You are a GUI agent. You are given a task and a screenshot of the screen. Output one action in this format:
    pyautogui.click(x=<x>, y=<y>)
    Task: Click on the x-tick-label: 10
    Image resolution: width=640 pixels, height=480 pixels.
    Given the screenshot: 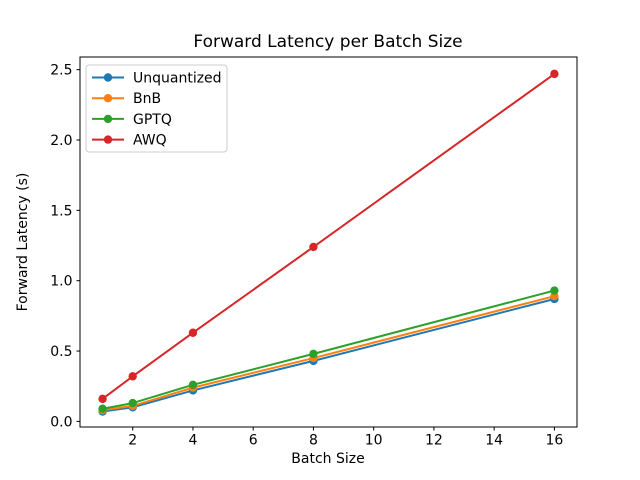 What is the action you would take?
    pyautogui.click(x=374, y=441)
    